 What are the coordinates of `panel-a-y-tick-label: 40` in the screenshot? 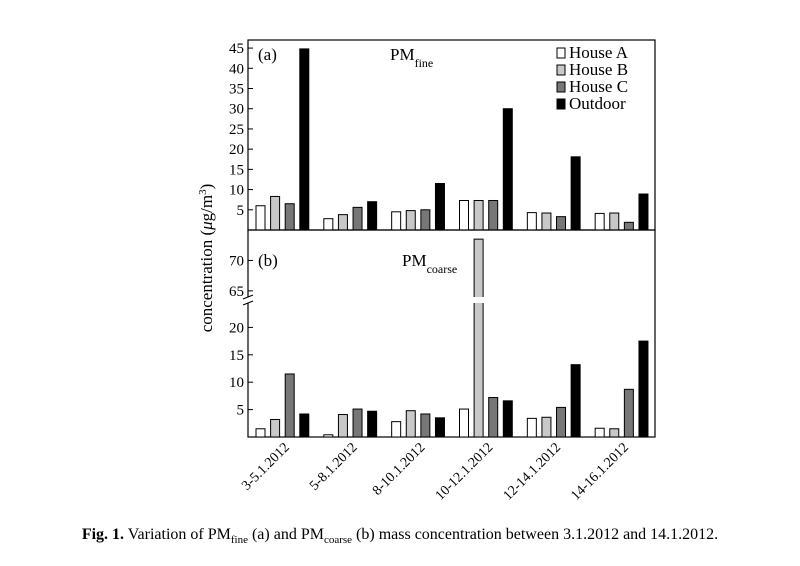 It's located at (236, 69).